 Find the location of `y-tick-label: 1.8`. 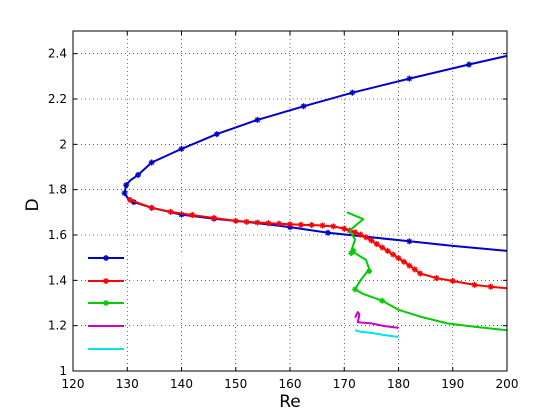

y-tick-label: 1.8 is located at coordinates (57, 190).